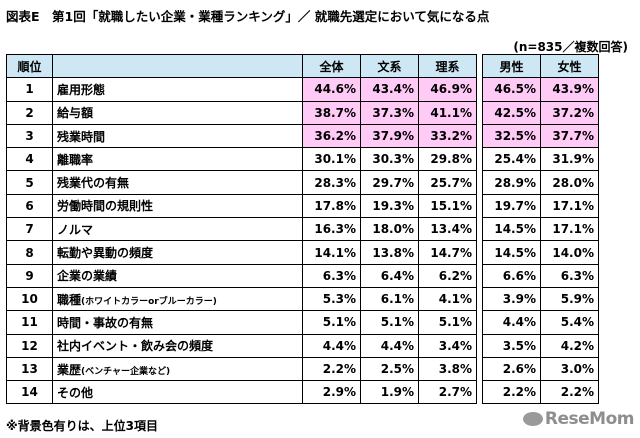 This screenshot has height=438, width=640. What do you see at coordinates (29, 275) in the screenshot?
I see `rank-cell: 9` at bounding box center [29, 275].